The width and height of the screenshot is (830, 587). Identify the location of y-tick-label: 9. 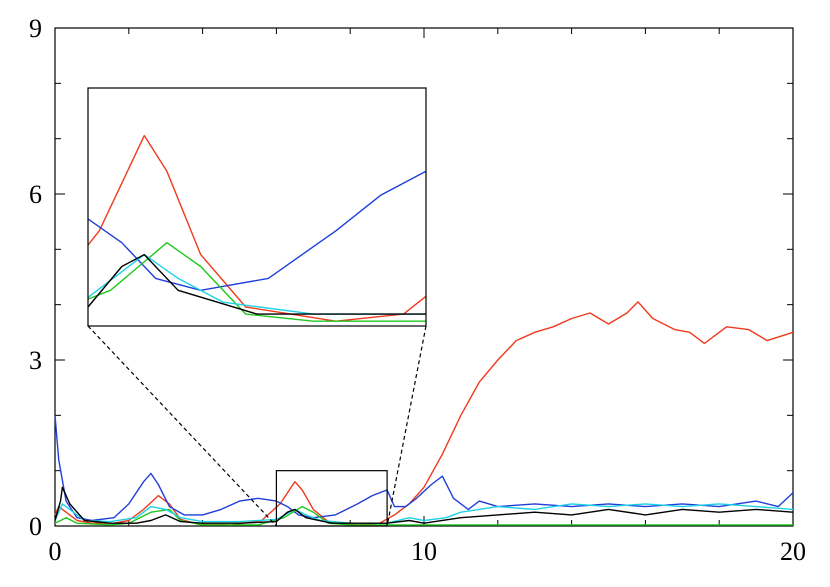
(35, 28).